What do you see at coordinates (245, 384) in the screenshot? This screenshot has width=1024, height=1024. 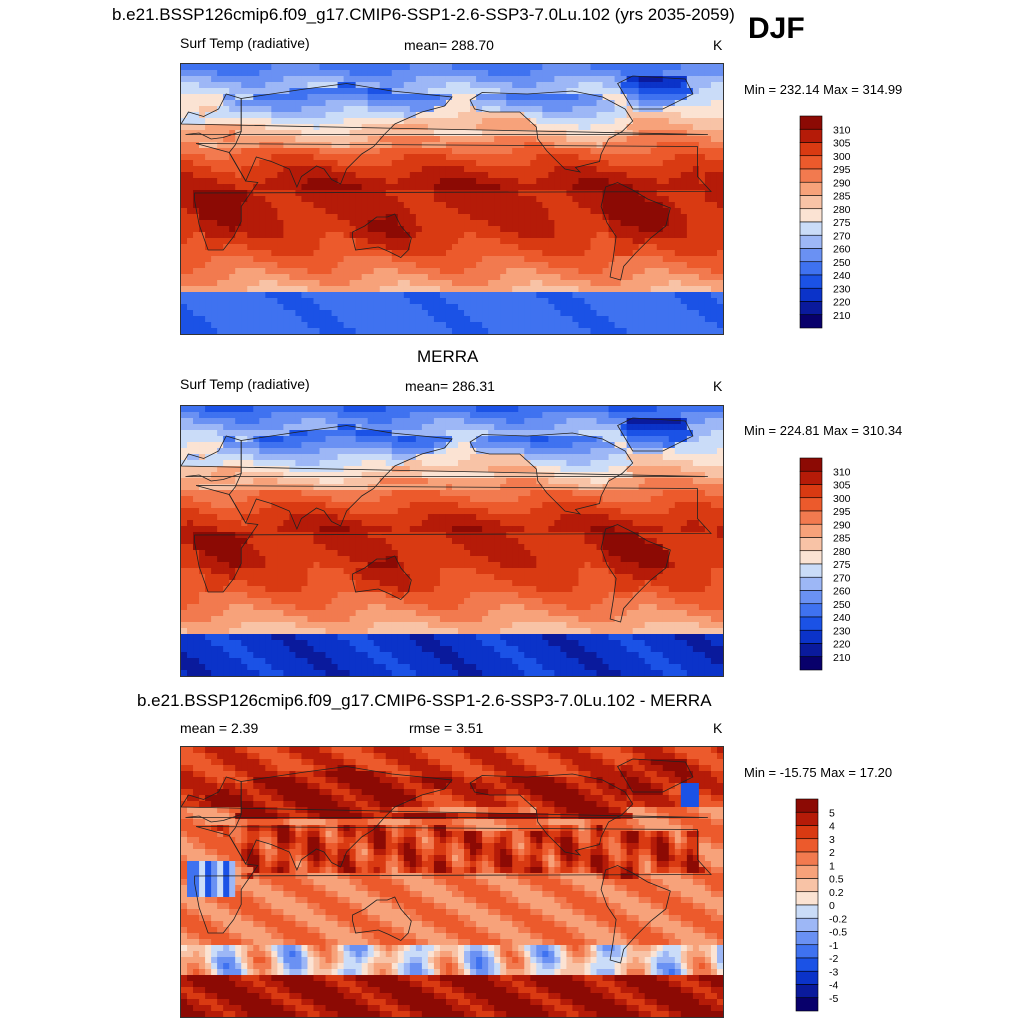 I see `panel-2-variable-label: Surf Temp (radiative)` at bounding box center [245, 384].